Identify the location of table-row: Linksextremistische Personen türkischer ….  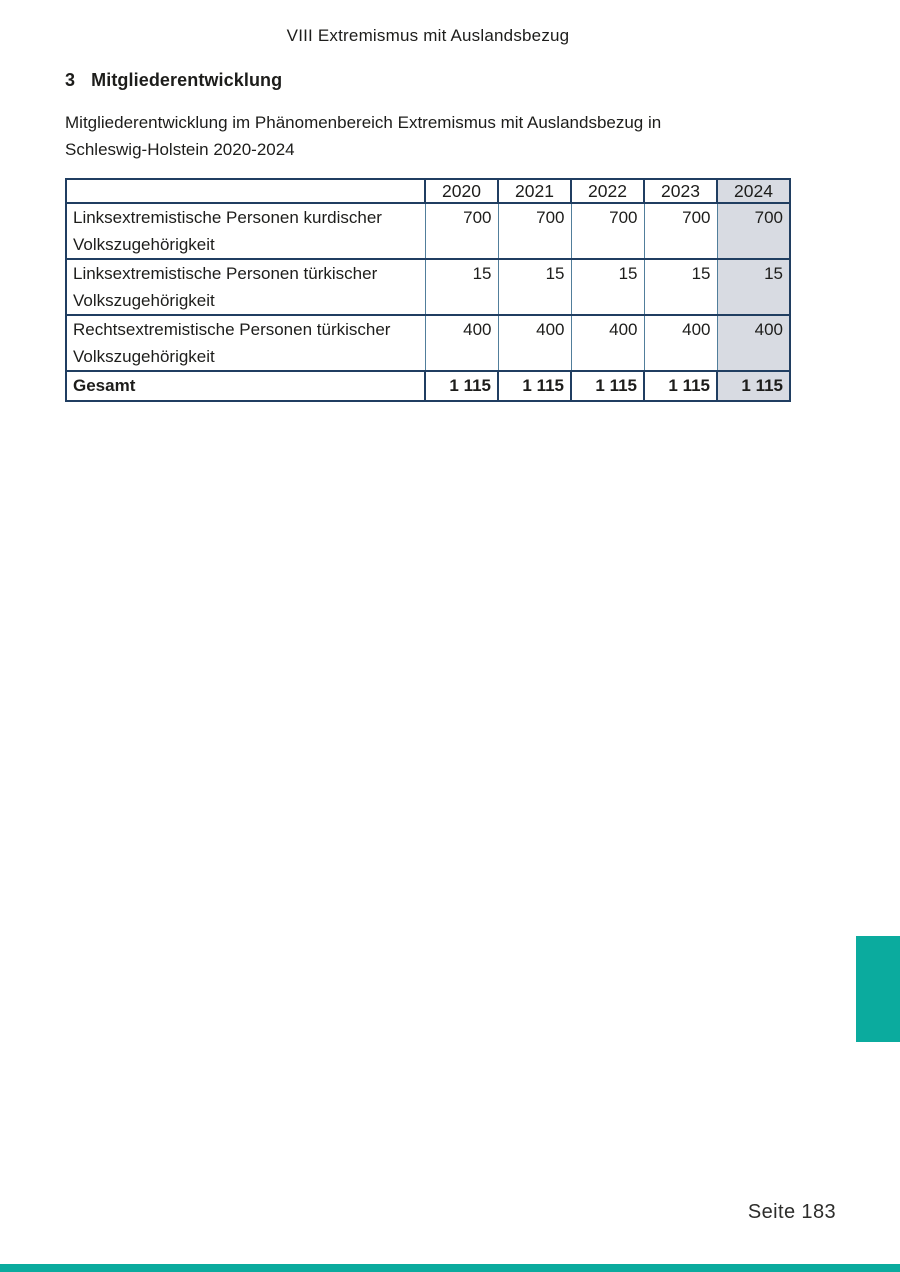
(428, 287).